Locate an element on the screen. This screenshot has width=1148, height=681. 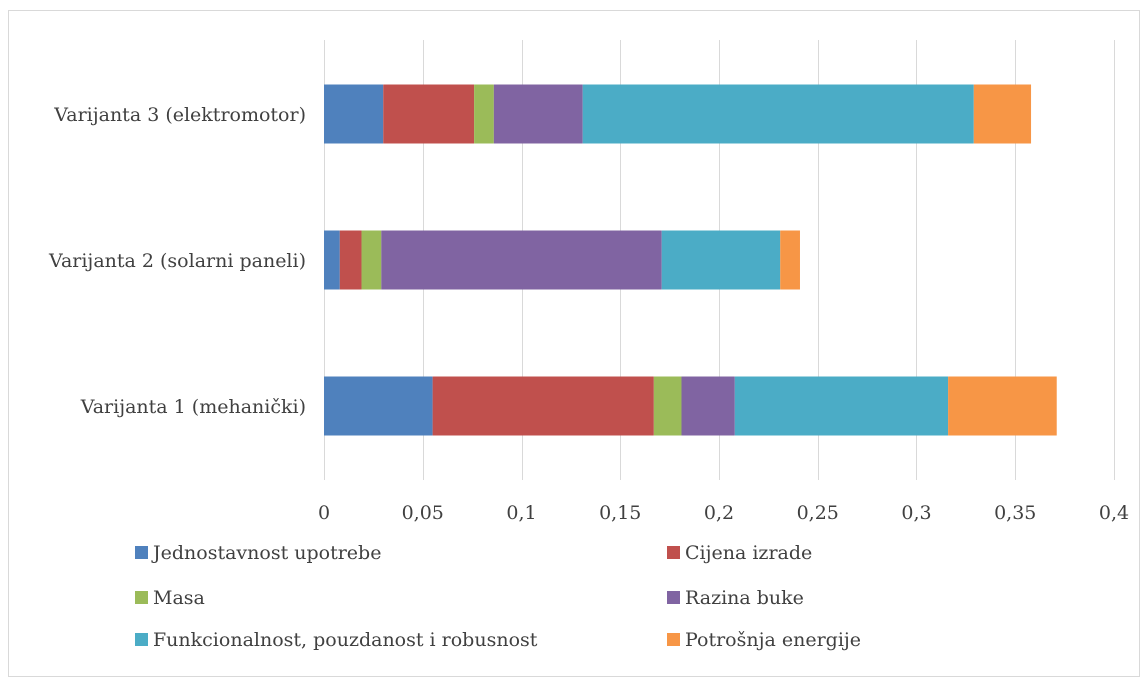
category-label: Varijanta 1 (mehanički) is located at coordinates (193, 407).